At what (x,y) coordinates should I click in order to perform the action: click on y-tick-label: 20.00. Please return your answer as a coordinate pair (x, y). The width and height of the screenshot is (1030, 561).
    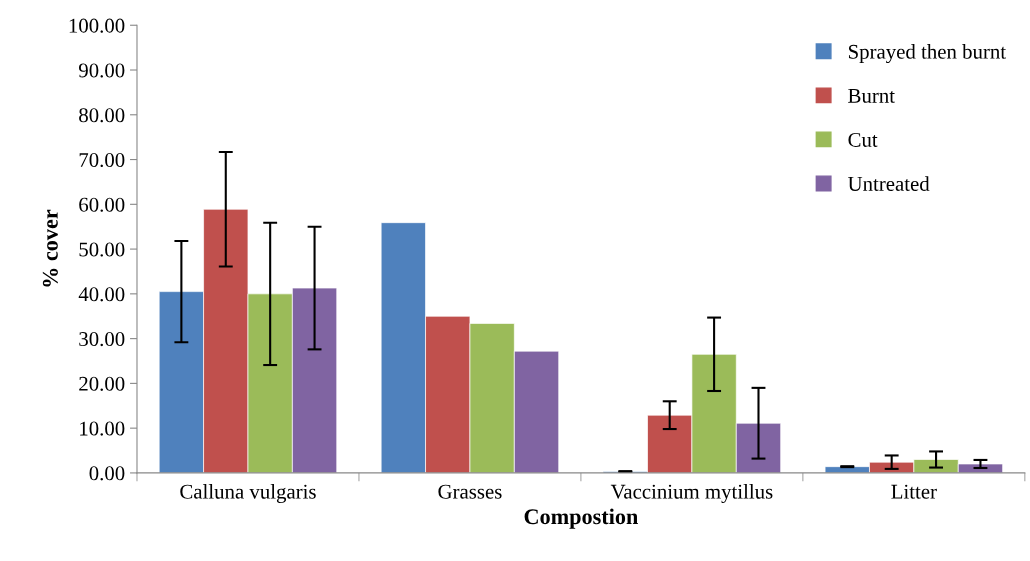
    Looking at the image, I should click on (102, 383).